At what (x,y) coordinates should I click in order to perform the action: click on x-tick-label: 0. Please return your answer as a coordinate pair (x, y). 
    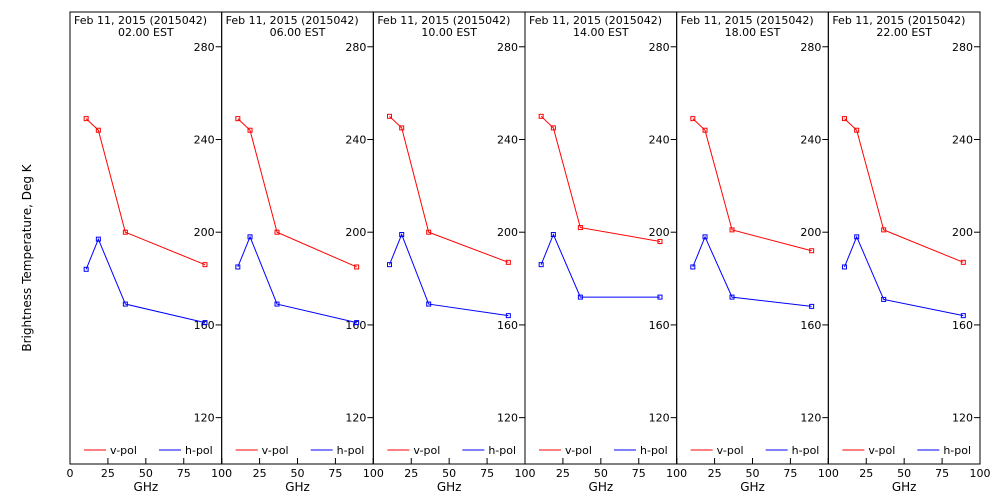
    Looking at the image, I should click on (70, 473).